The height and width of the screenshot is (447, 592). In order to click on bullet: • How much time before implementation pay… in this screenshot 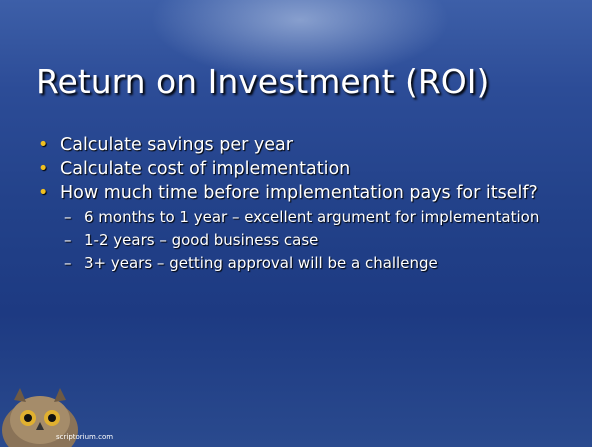, I will do `click(298, 193)`.